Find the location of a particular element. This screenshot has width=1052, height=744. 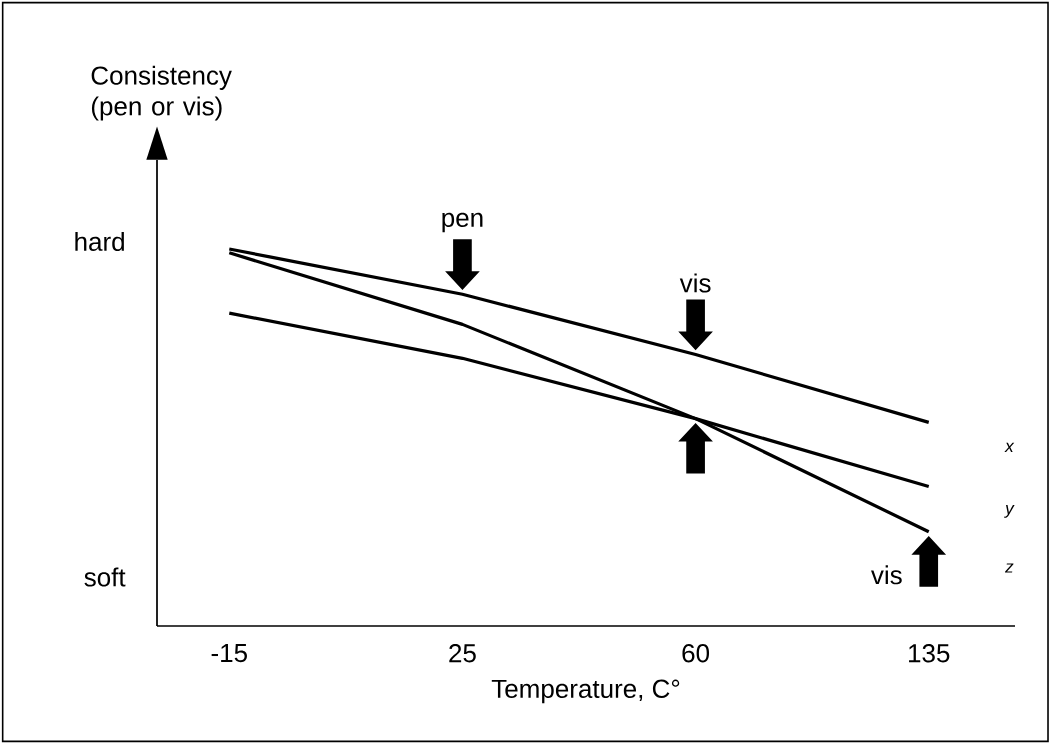

x-tick-label: -15 is located at coordinates (229, 653).